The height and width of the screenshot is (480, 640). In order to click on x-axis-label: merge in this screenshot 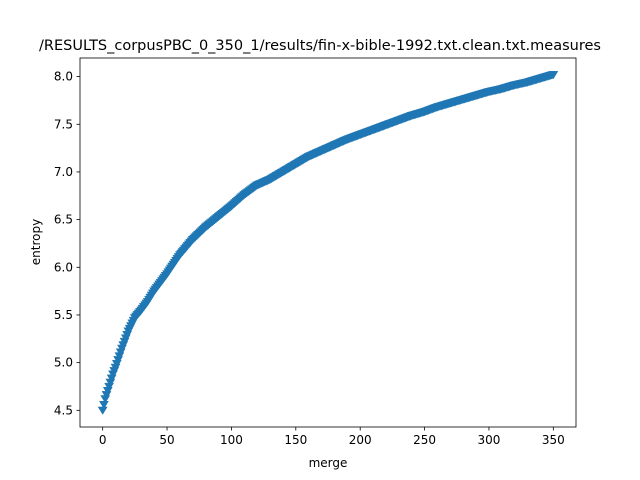, I will do `click(328, 463)`.